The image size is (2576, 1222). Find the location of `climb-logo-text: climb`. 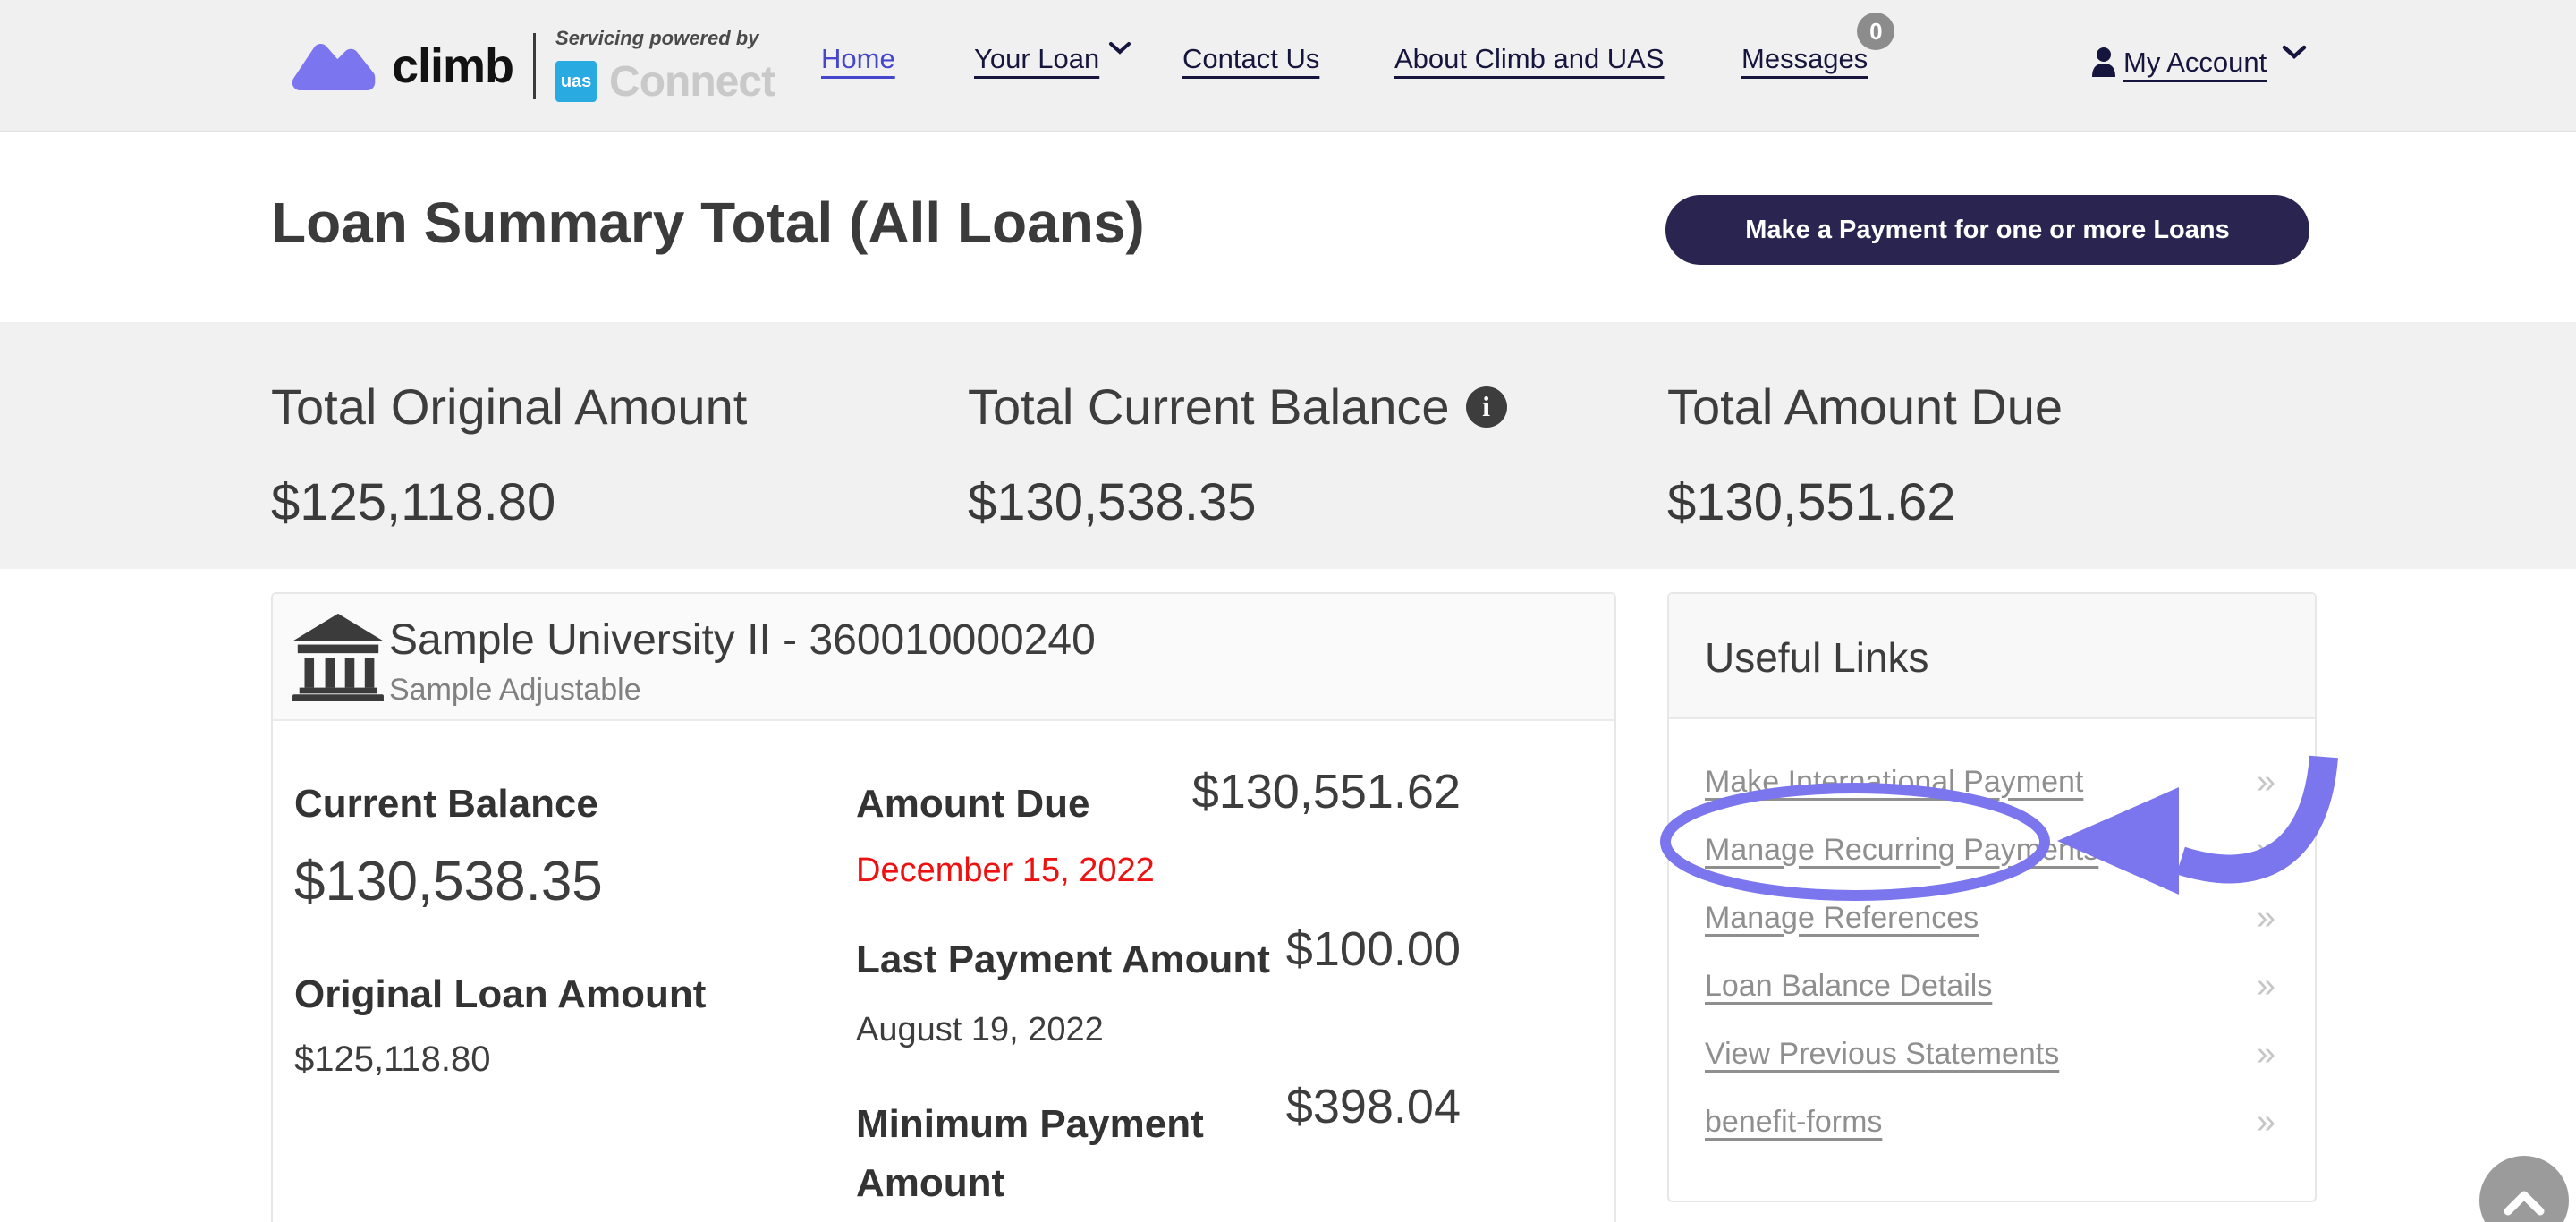

climb-logo-text: climb is located at coordinates (453, 66).